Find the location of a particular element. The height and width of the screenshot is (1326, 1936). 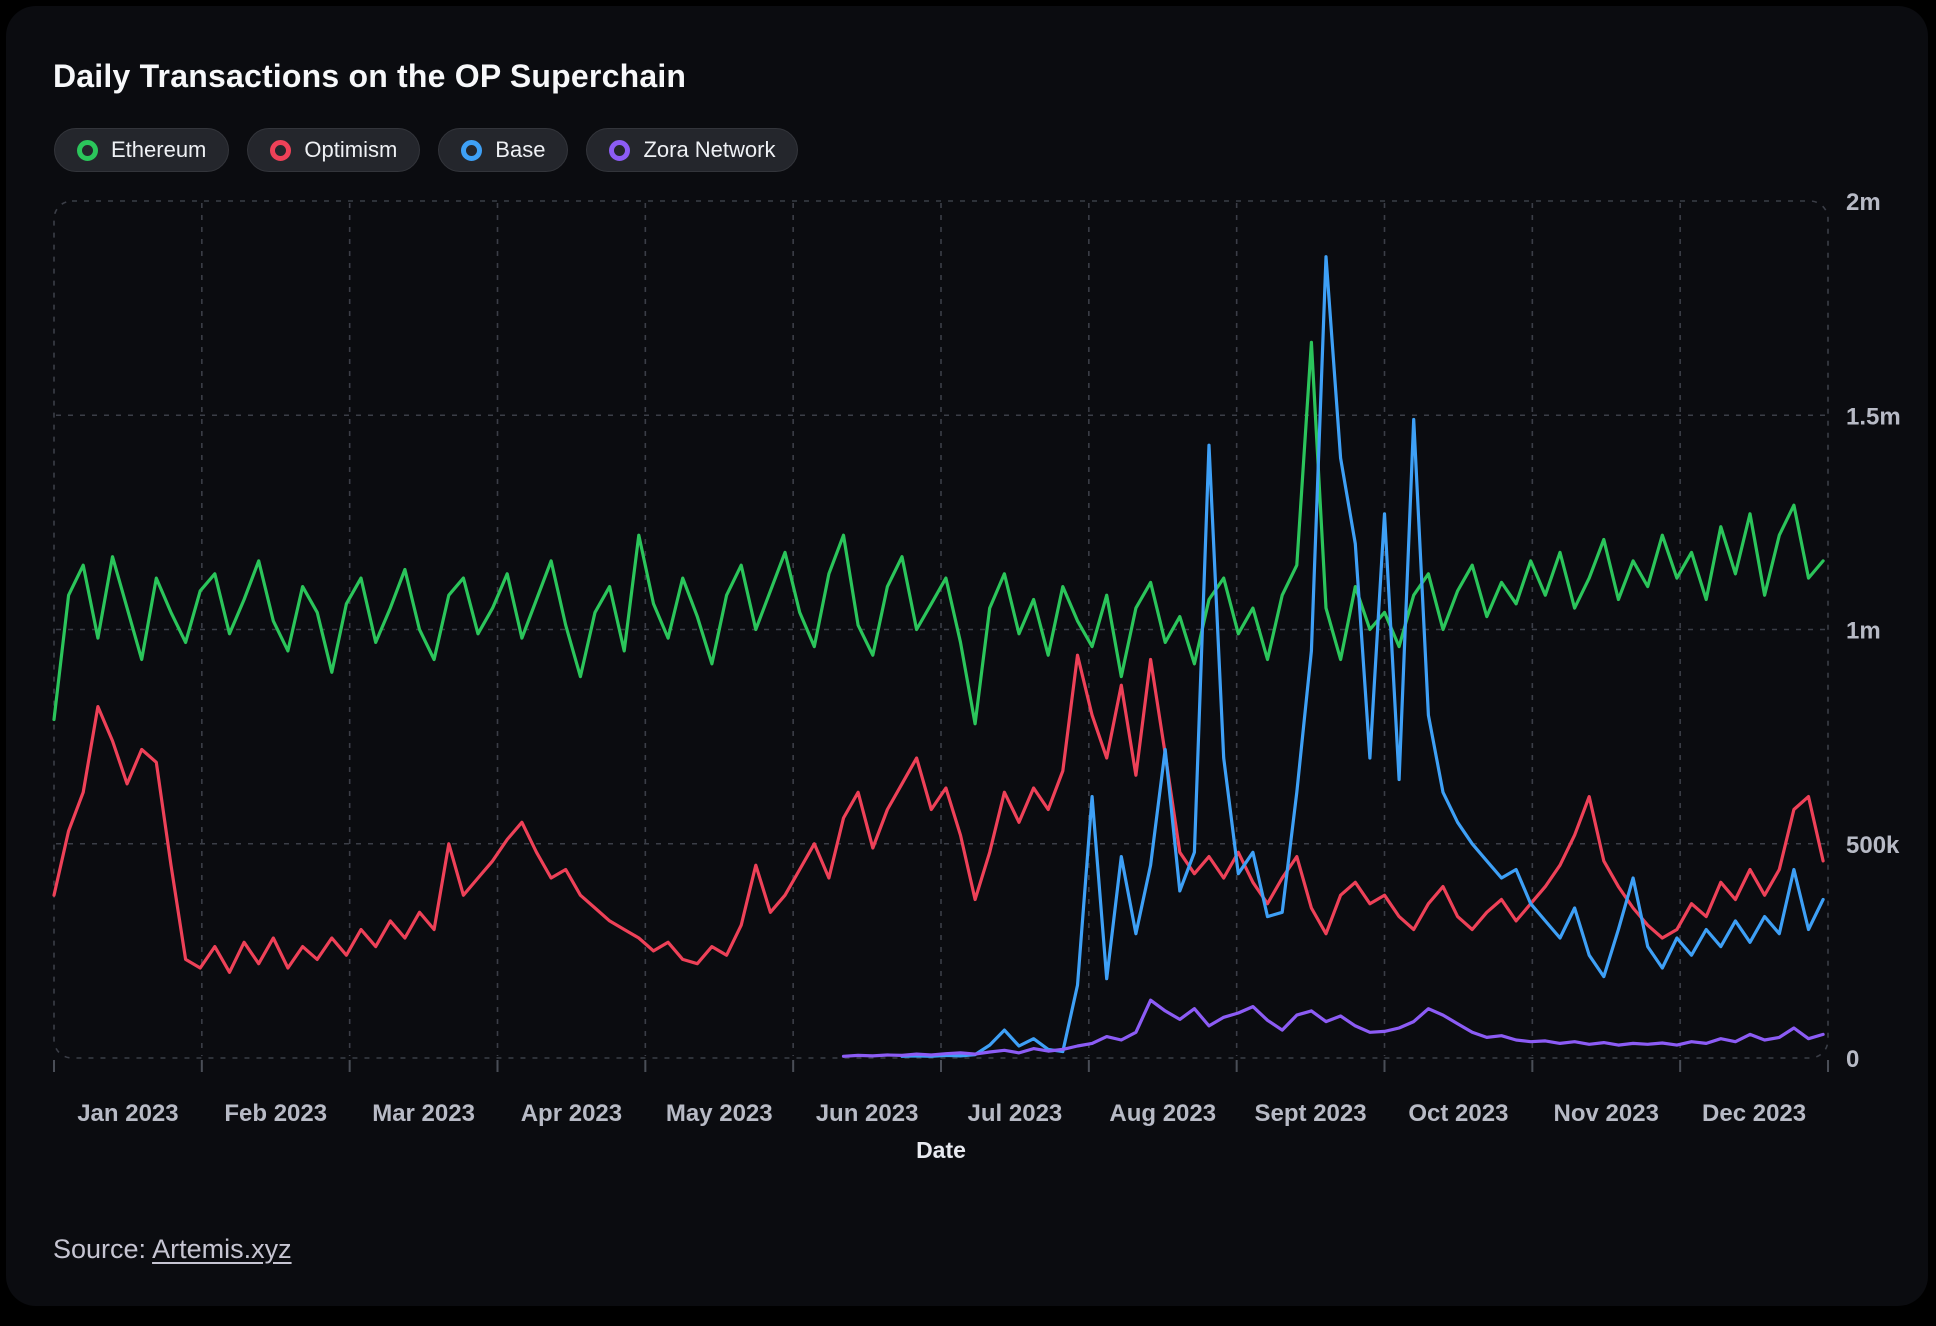

chart-title: Daily Transactions on the OP Superchain is located at coordinates (370, 76).